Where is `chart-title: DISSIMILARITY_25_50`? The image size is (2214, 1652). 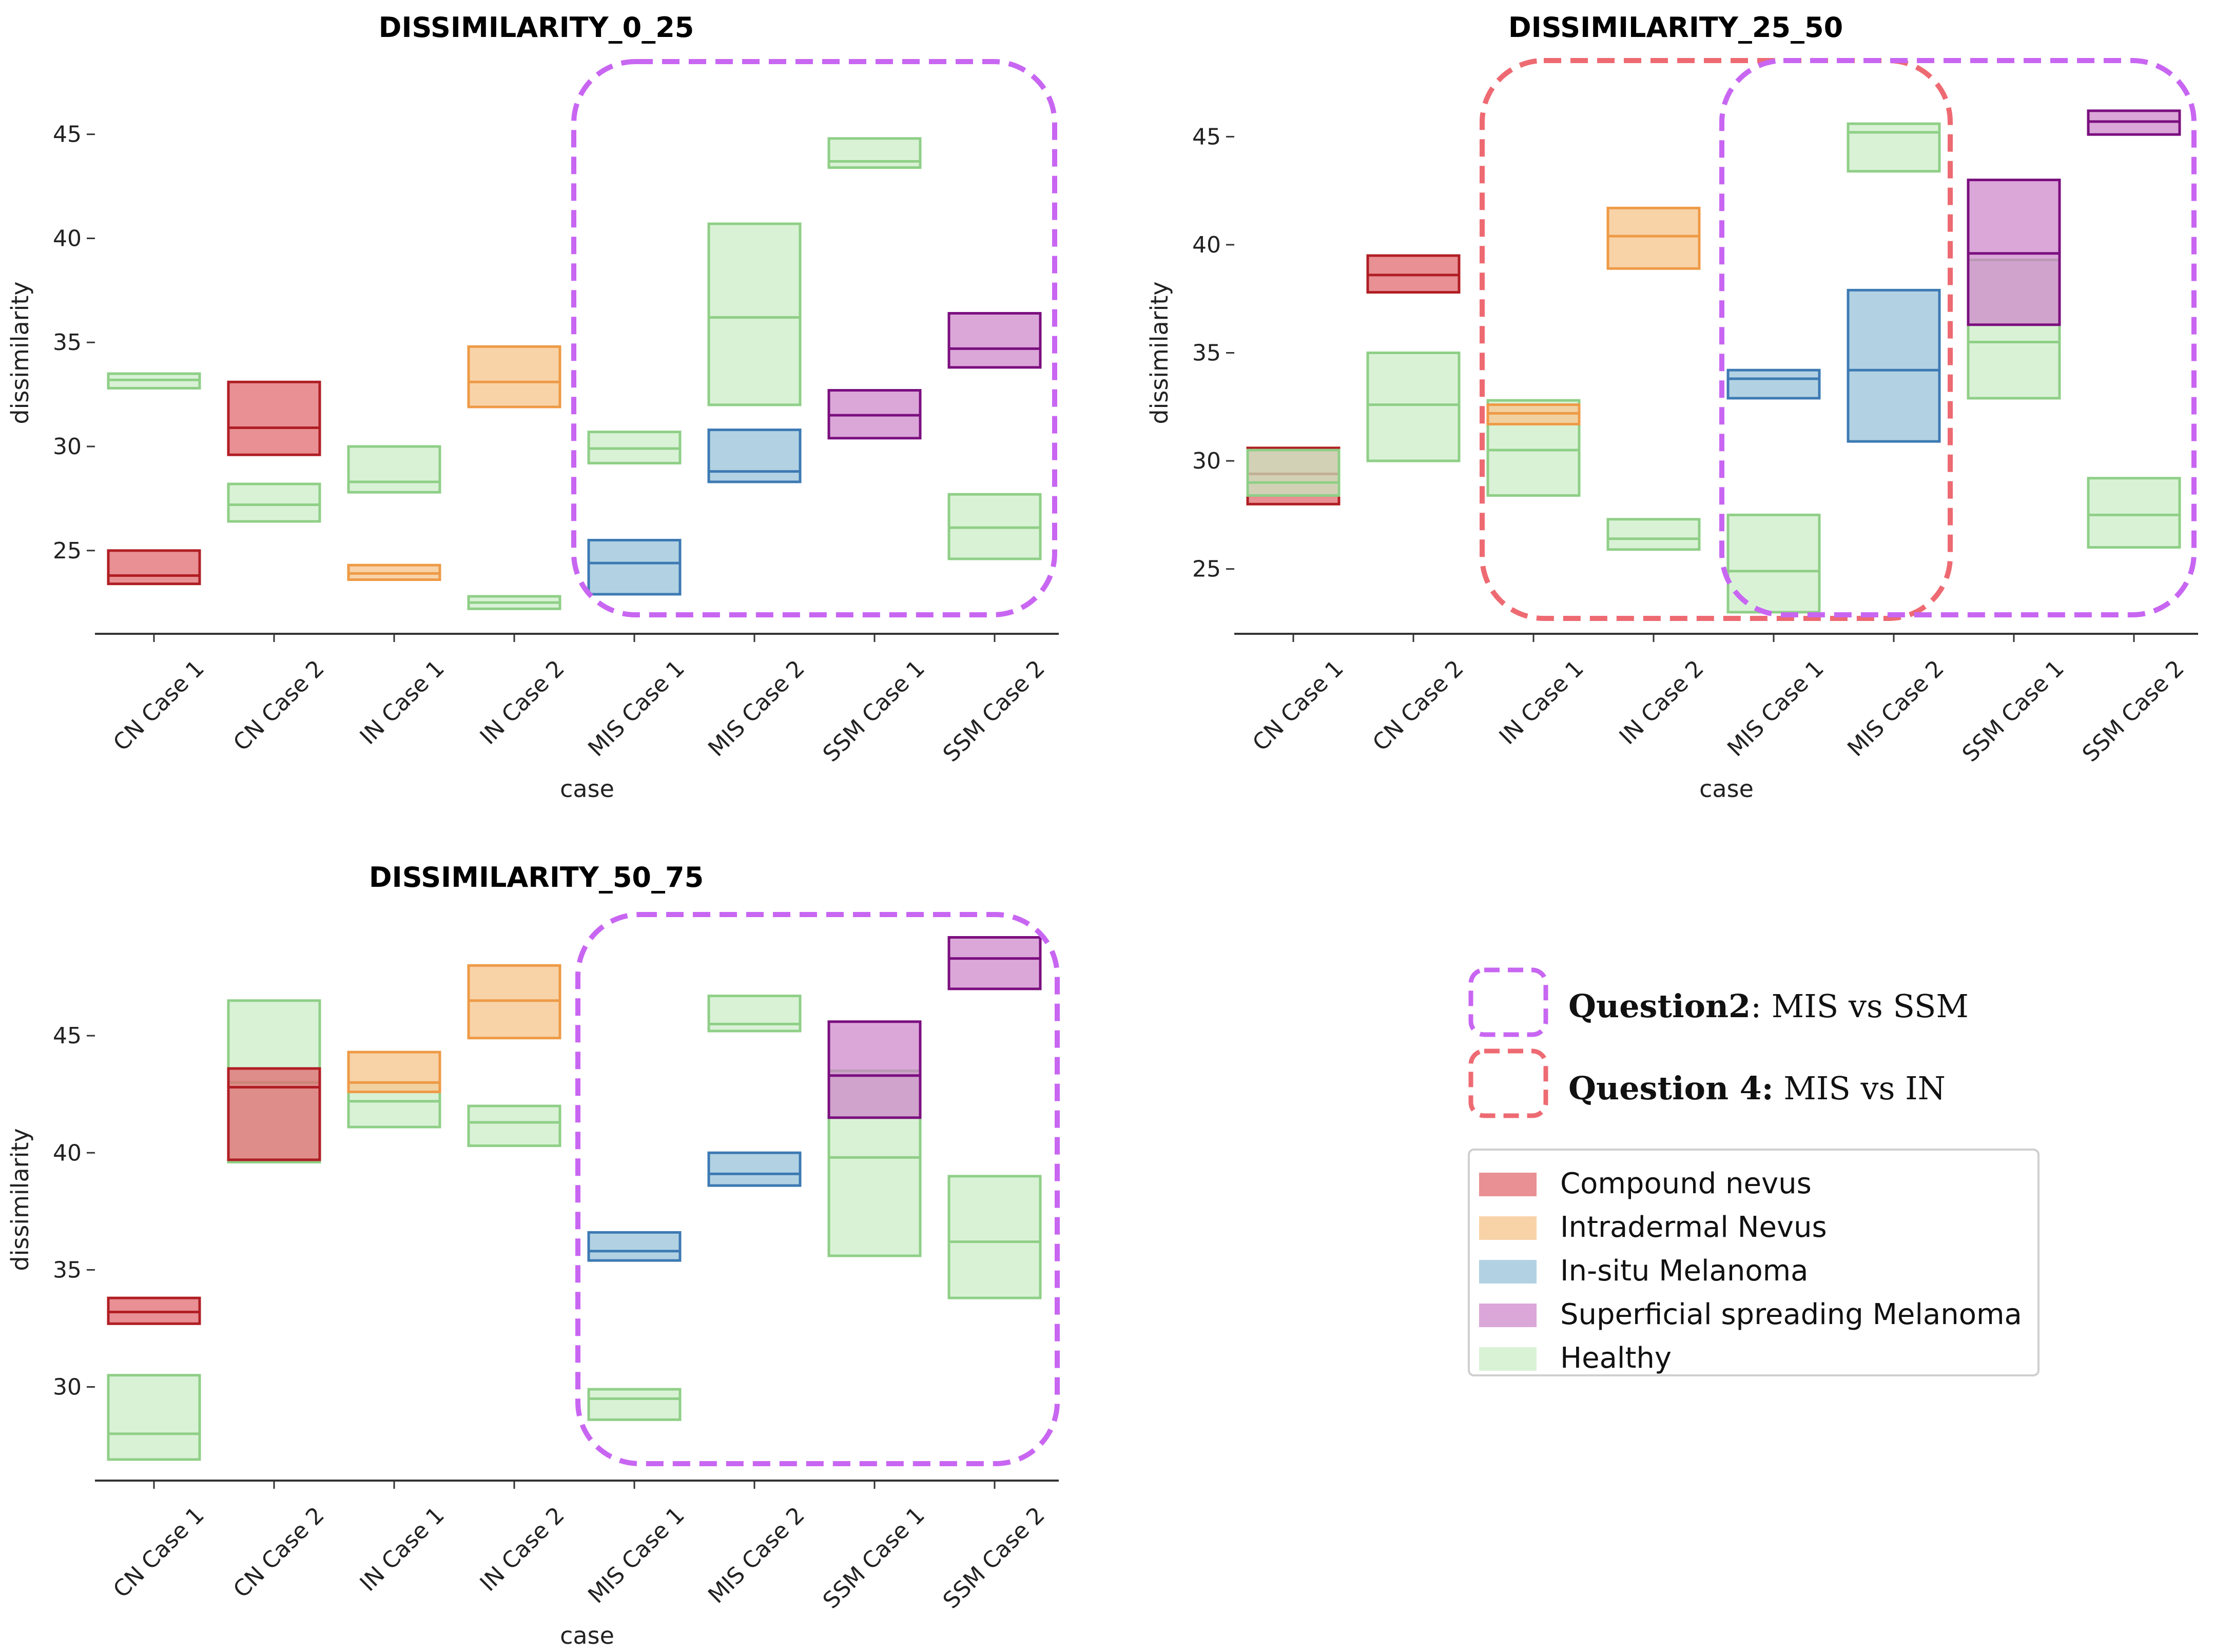 chart-title: DISSIMILARITY_25_50 is located at coordinates (1676, 27).